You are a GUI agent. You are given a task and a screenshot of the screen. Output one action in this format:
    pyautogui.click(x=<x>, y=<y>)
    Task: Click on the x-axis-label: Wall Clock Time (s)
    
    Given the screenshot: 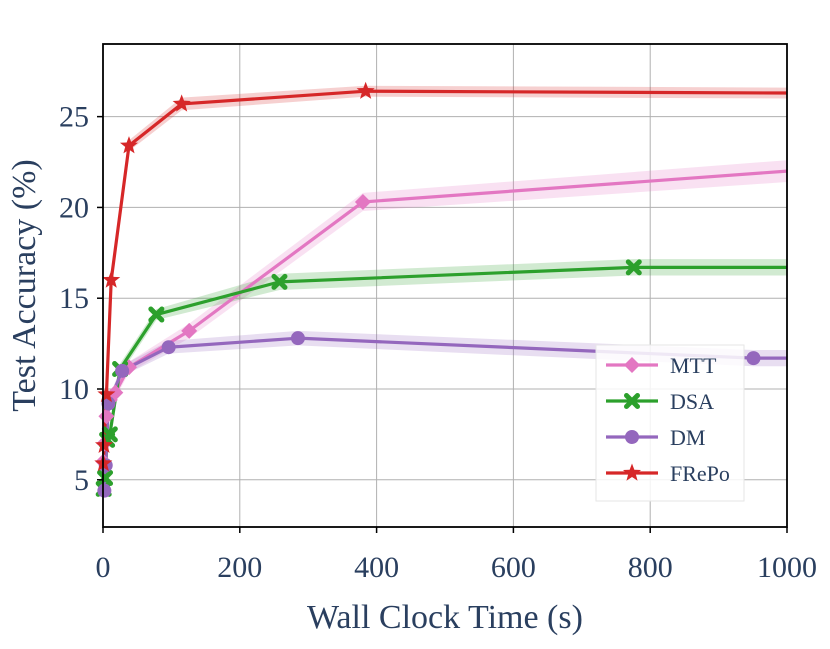 What is the action you would take?
    pyautogui.click(x=445, y=617)
    